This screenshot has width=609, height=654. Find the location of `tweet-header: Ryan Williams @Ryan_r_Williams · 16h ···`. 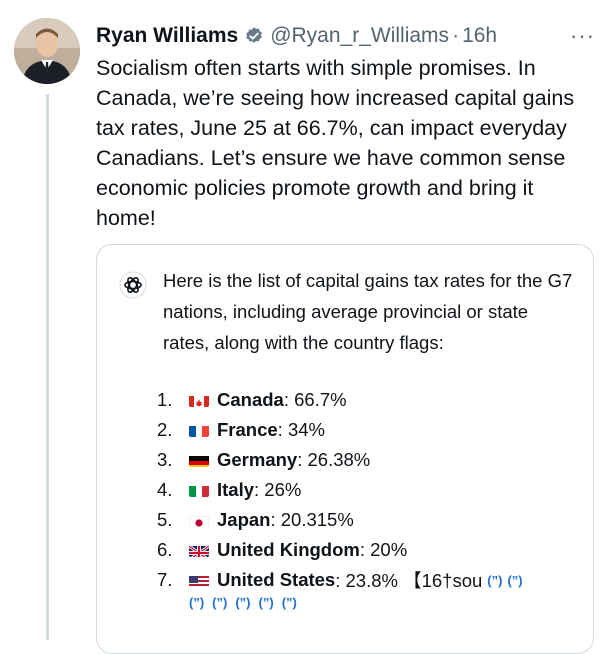

tweet-header: Ryan Williams @Ryan_r_Williams · 16h ··· is located at coordinates (345, 36).